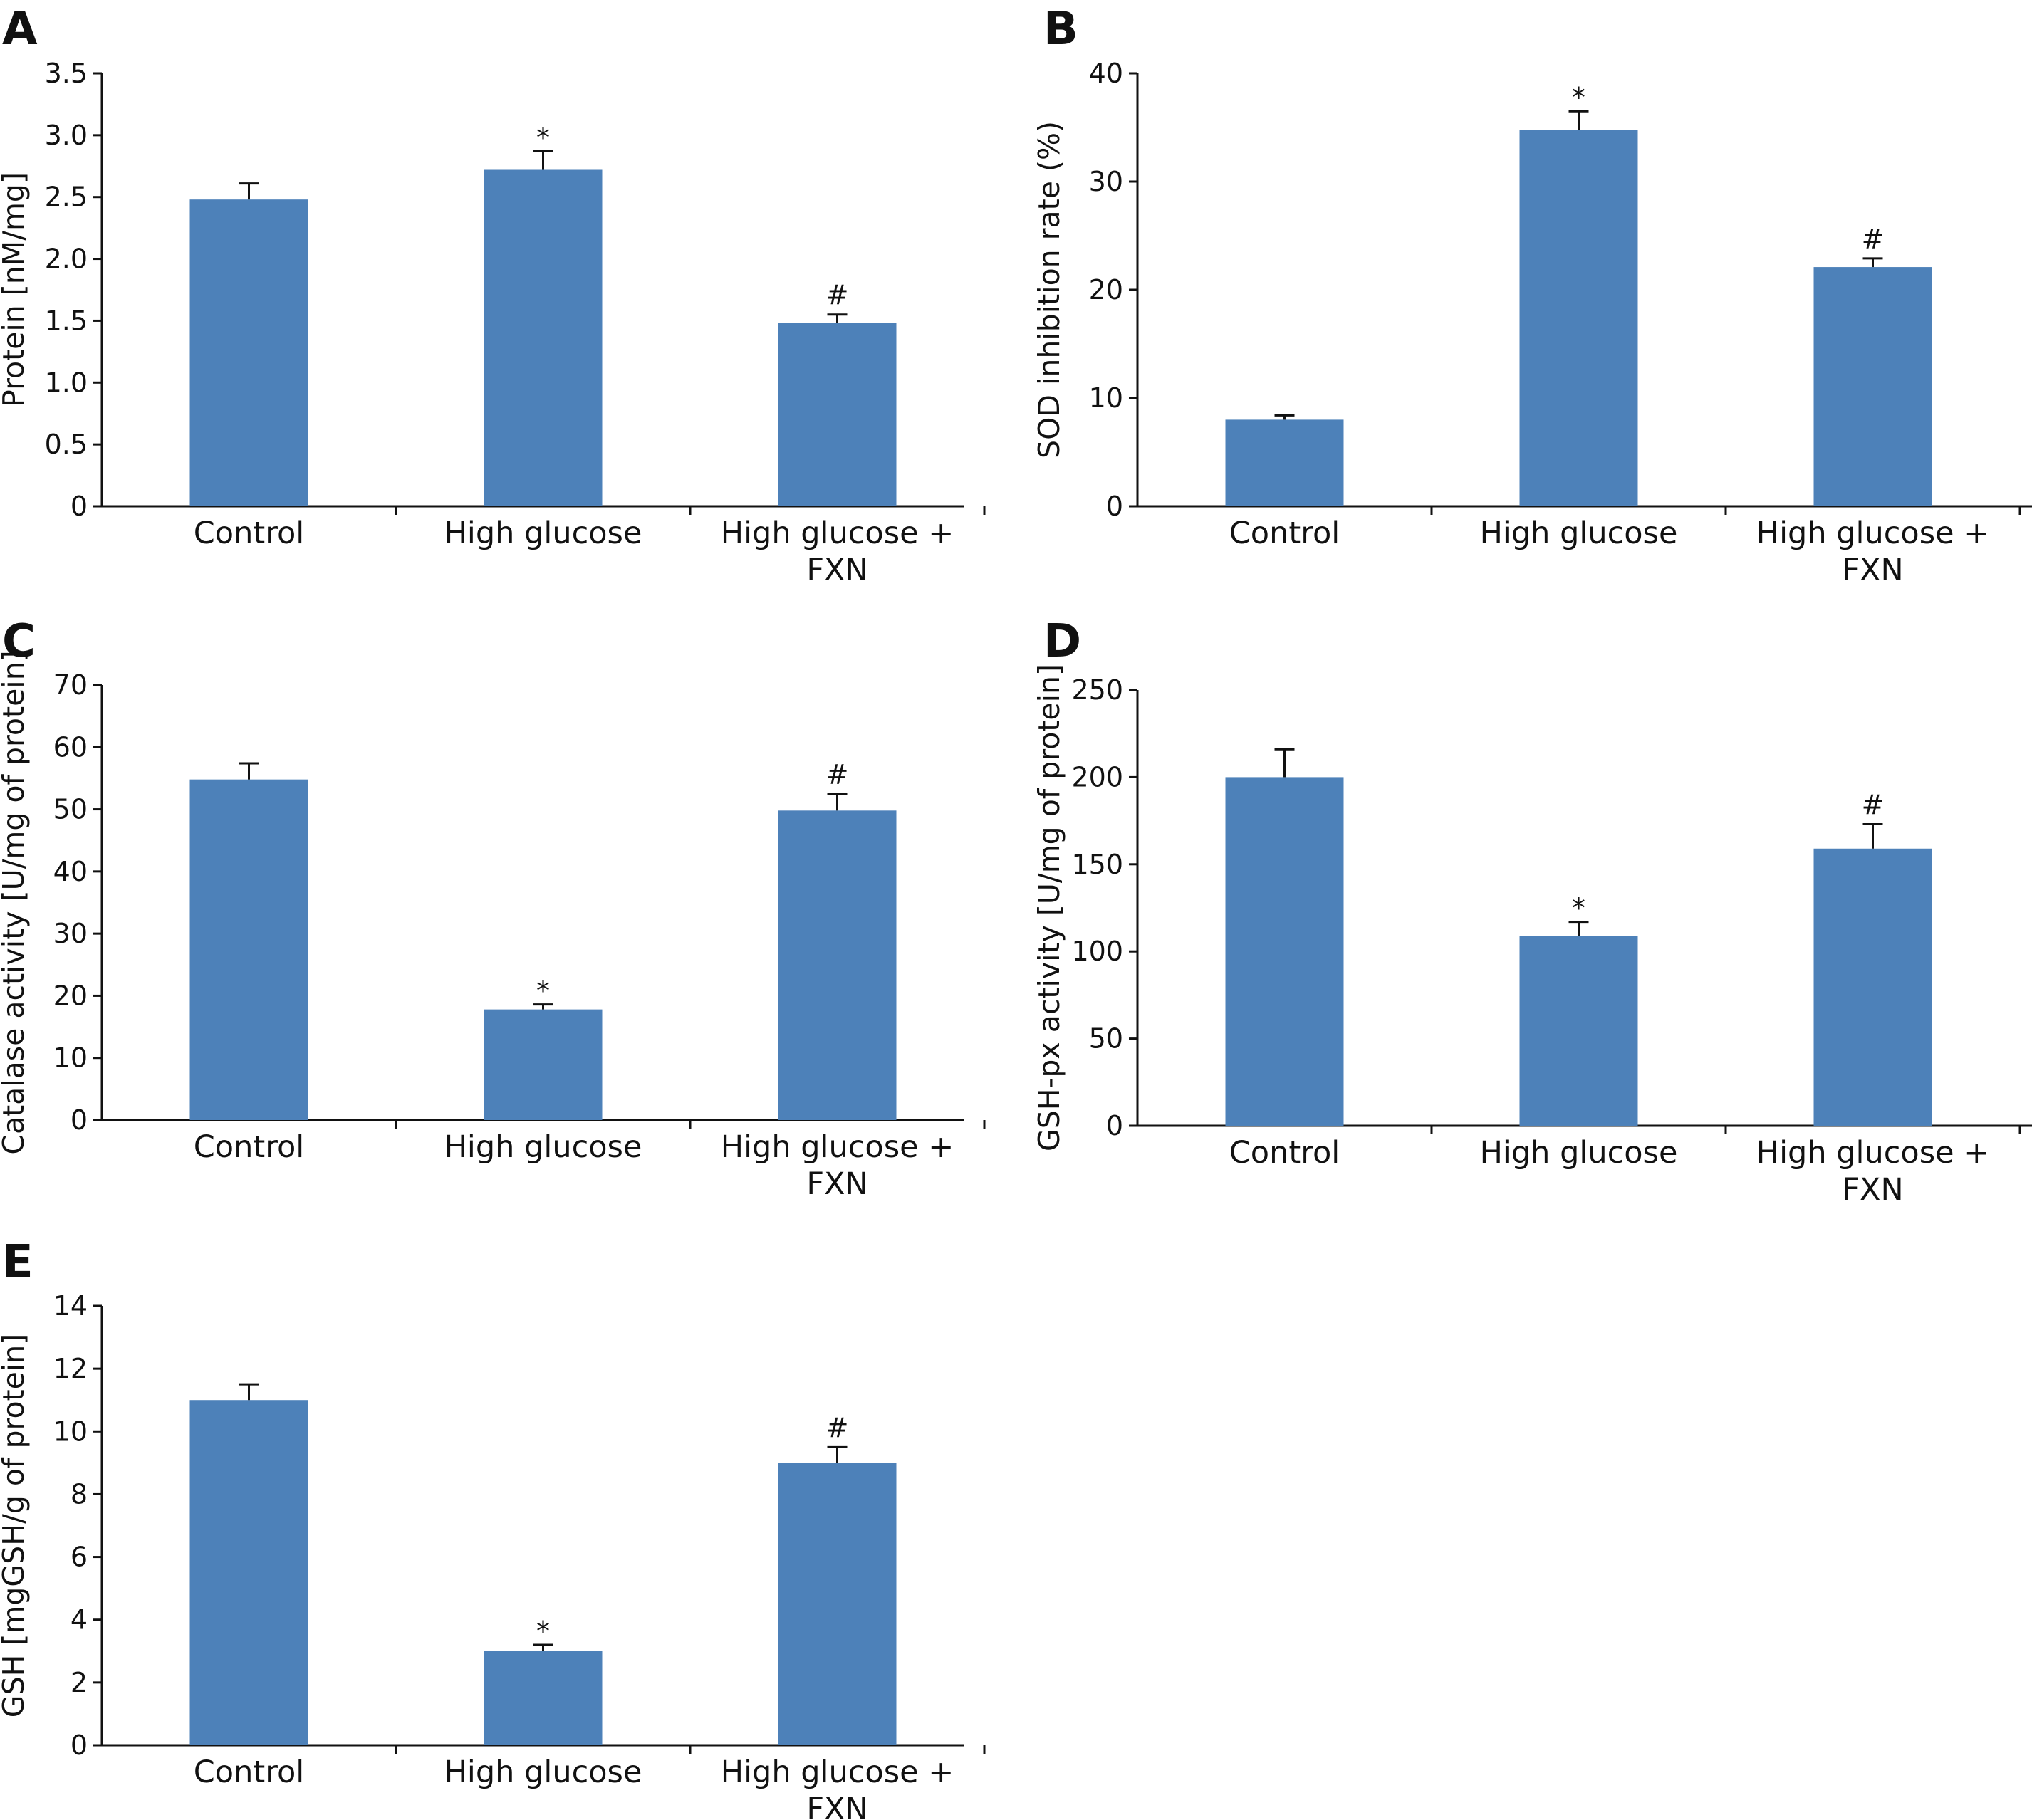 The image size is (2032, 1820). What do you see at coordinates (19, 641) in the screenshot?
I see `panel-letter-c: C` at bounding box center [19, 641].